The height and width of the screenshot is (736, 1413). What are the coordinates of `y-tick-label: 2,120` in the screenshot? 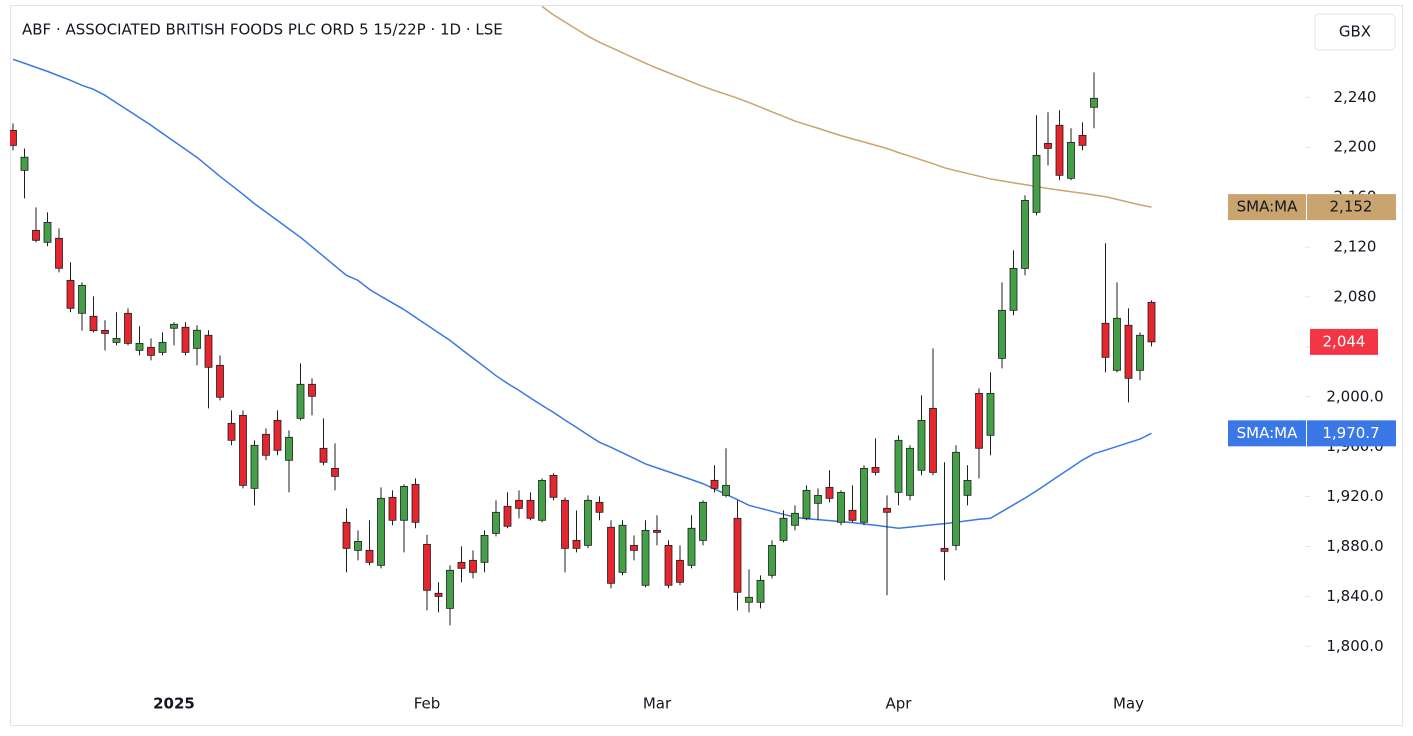 It's located at (1355, 247).